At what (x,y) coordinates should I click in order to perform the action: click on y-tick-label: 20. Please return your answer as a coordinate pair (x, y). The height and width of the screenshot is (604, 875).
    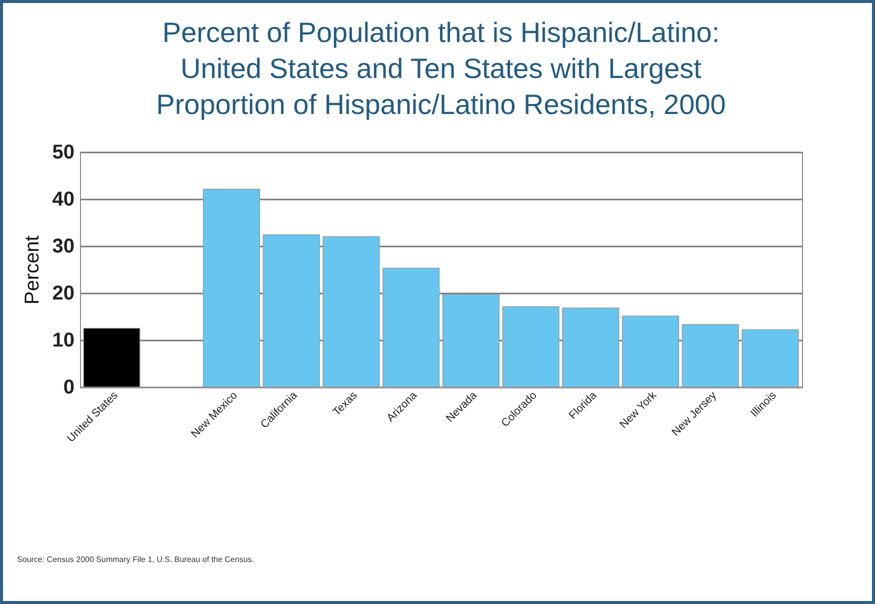
    Looking at the image, I should click on (63, 293).